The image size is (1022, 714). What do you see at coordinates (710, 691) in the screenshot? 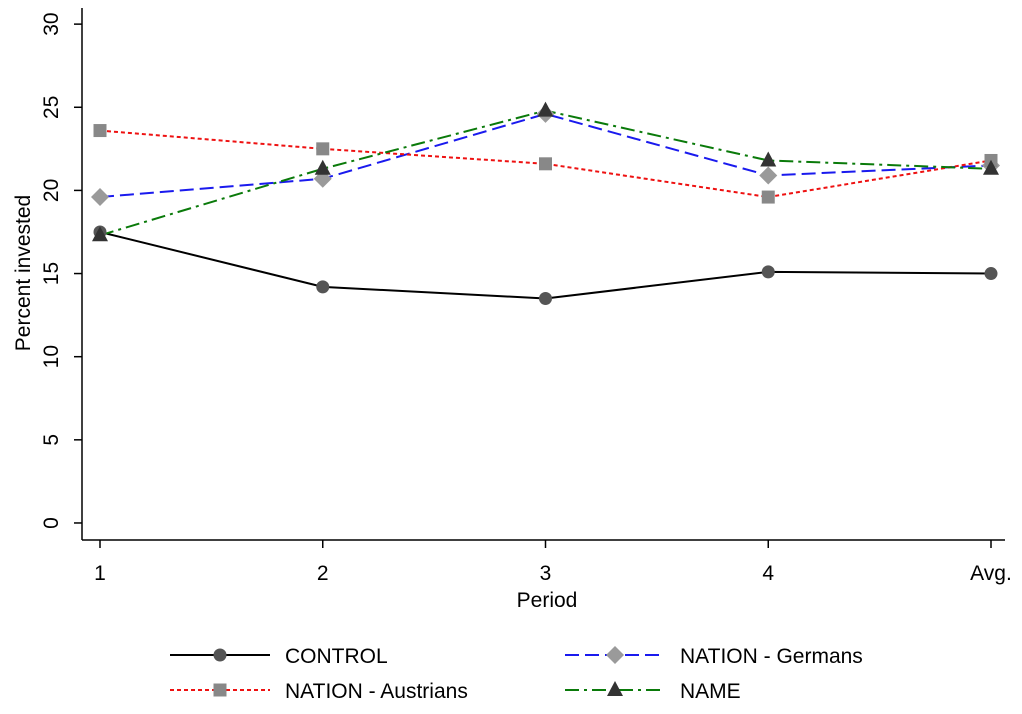
I see `legend-label: NAME` at bounding box center [710, 691].